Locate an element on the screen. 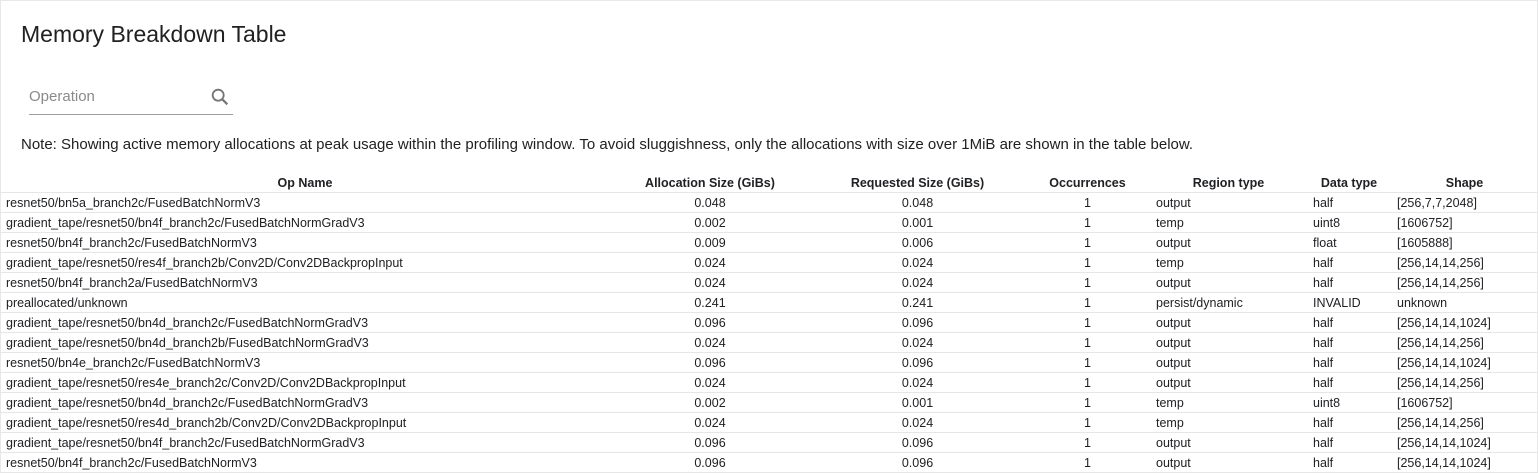 Image resolution: width=1538 pixels, height=473 pixels. column-header-region-type: Region type is located at coordinates (1228, 183).